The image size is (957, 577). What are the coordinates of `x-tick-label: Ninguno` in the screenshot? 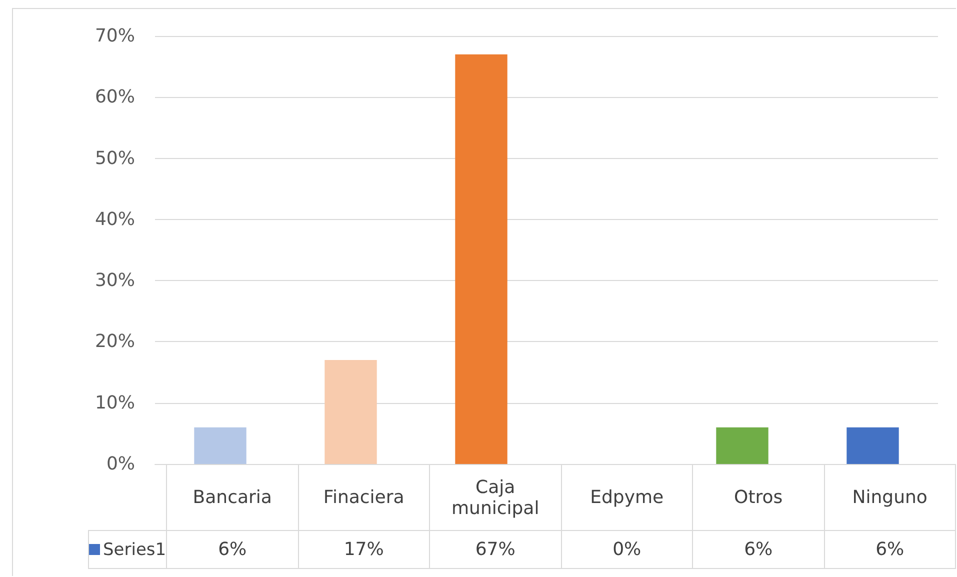 It's located at (890, 497).